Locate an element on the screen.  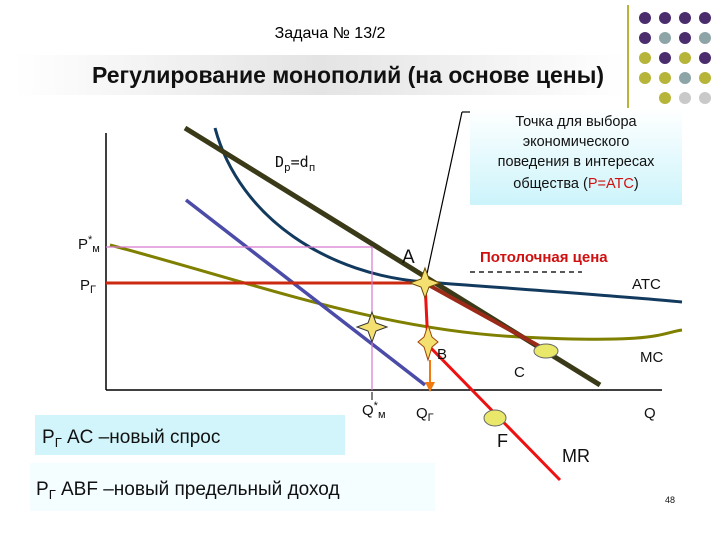
callout-highlight: P=ATC is located at coordinates (611, 184).